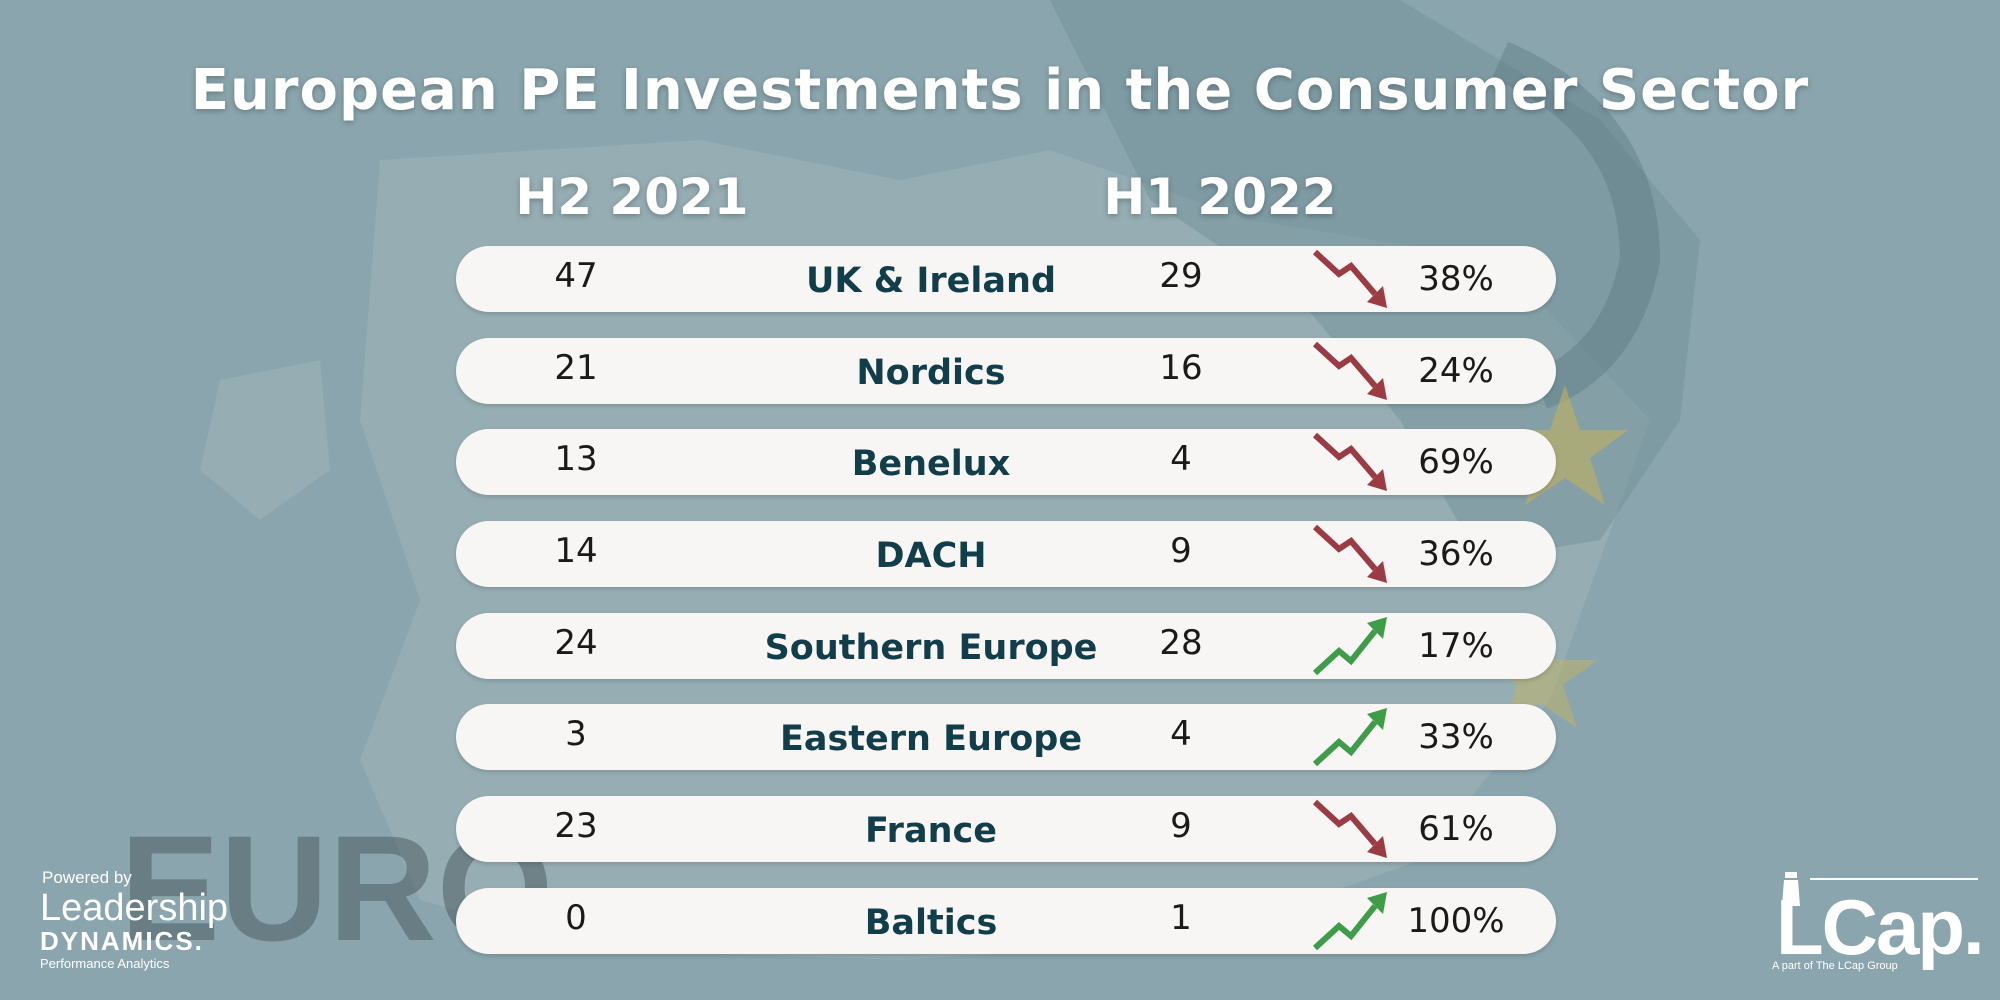 The height and width of the screenshot is (1000, 2000). I want to click on logo-name-2: DYNAMICS., so click(122, 941).